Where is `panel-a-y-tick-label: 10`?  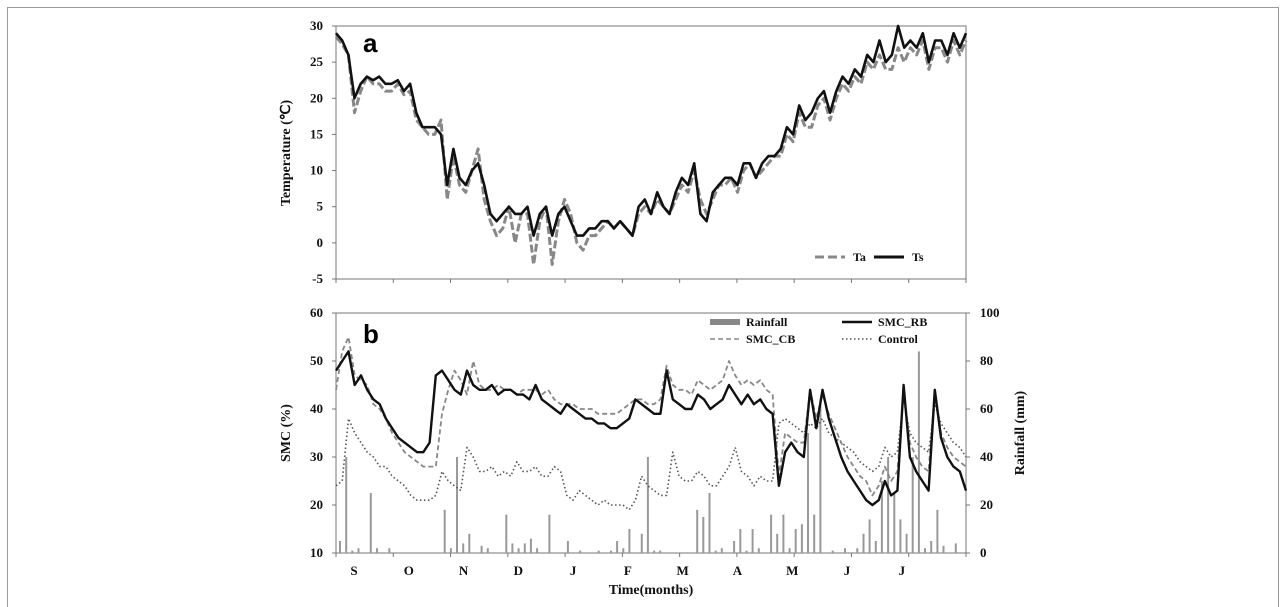
panel-a-y-tick-label: 10 is located at coordinates (316, 170).